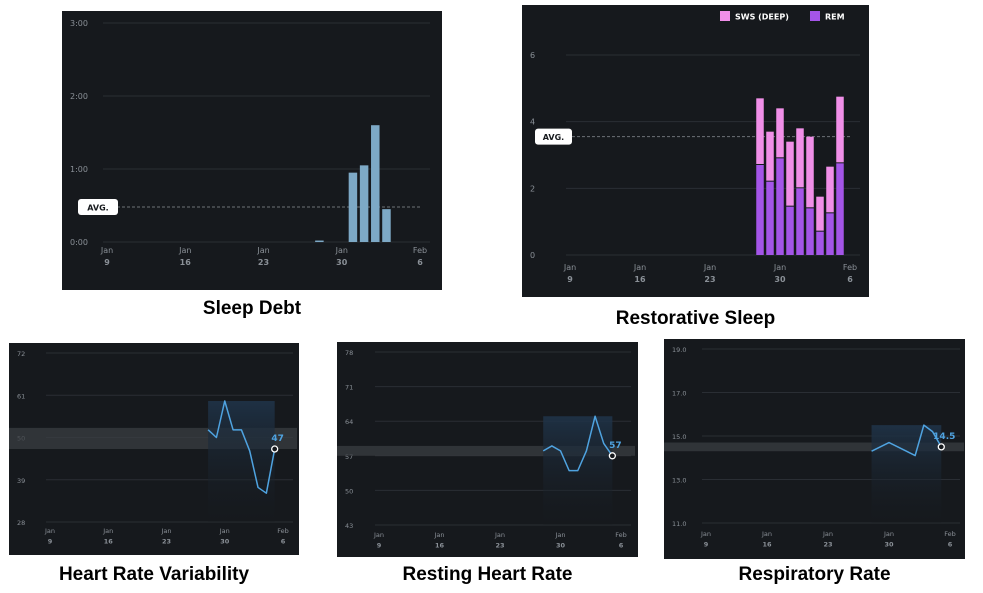 The width and height of the screenshot is (983, 593). I want to click on y-tick-label: 4, so click(532, 122).